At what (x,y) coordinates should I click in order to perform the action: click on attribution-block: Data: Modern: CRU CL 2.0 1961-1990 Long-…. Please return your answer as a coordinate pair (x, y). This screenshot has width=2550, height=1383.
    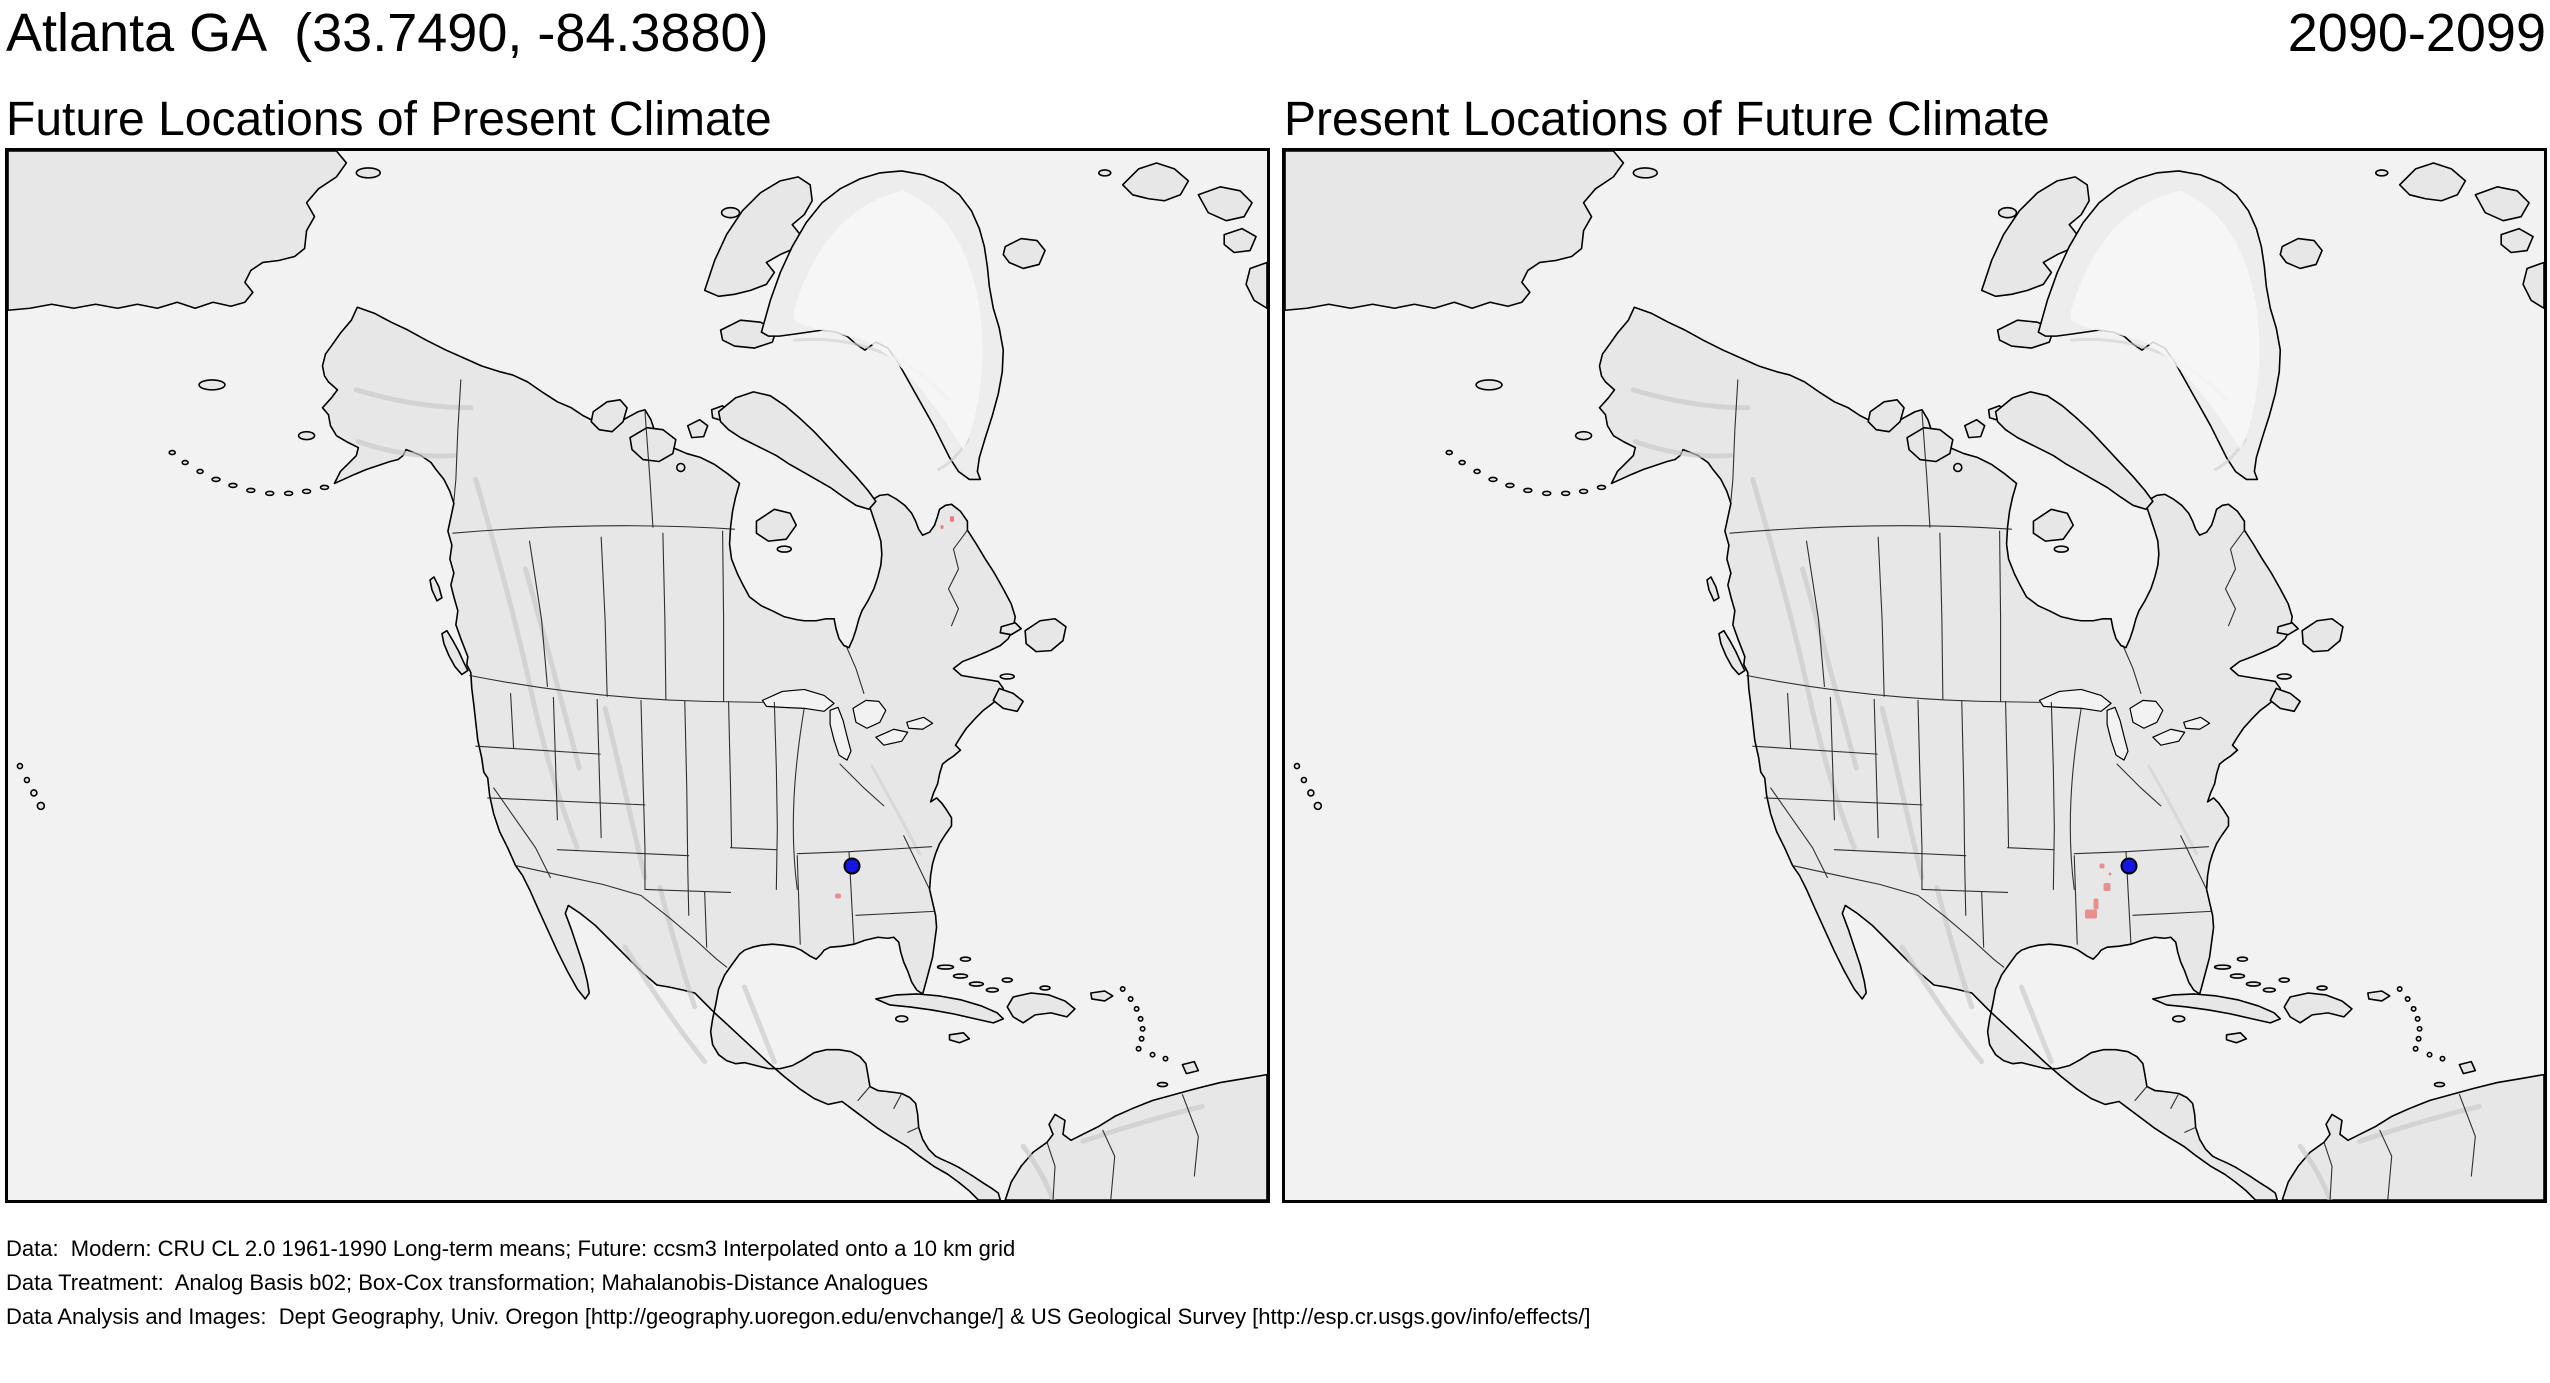
    Looking at the image, I should click on (798, 1283).